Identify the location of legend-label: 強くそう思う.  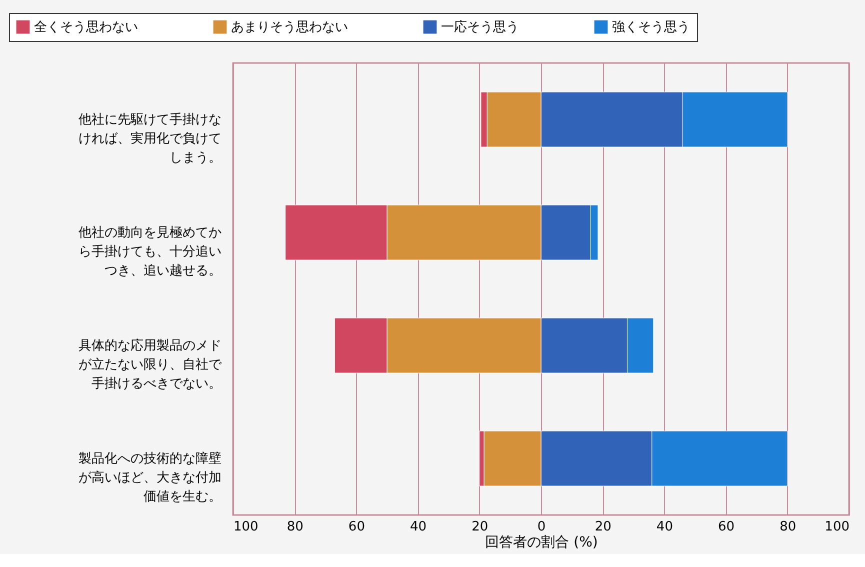
(651, 27).